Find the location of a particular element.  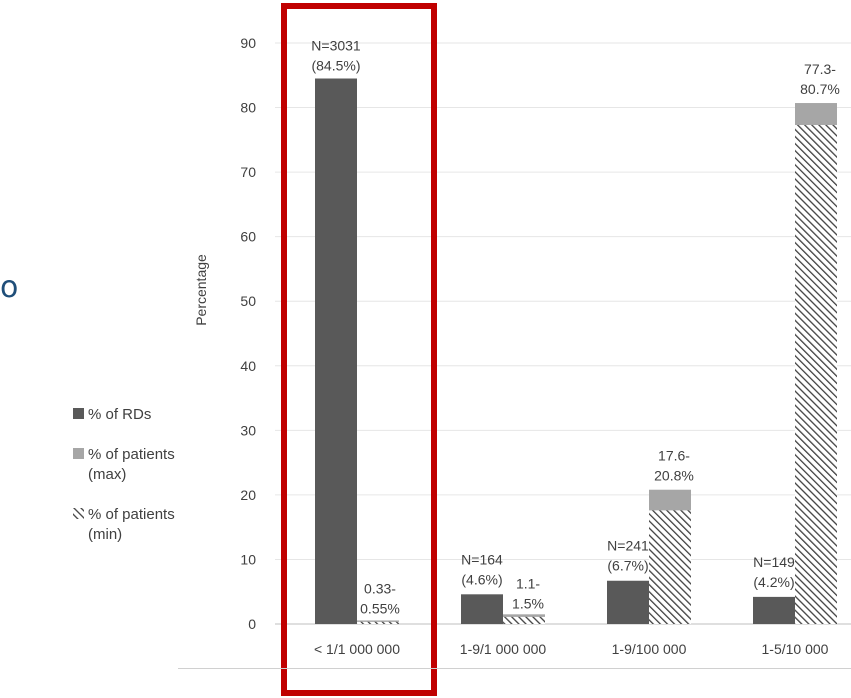

legend-item-patients-min: % of patients (min) is located at coordinates (140, 525).